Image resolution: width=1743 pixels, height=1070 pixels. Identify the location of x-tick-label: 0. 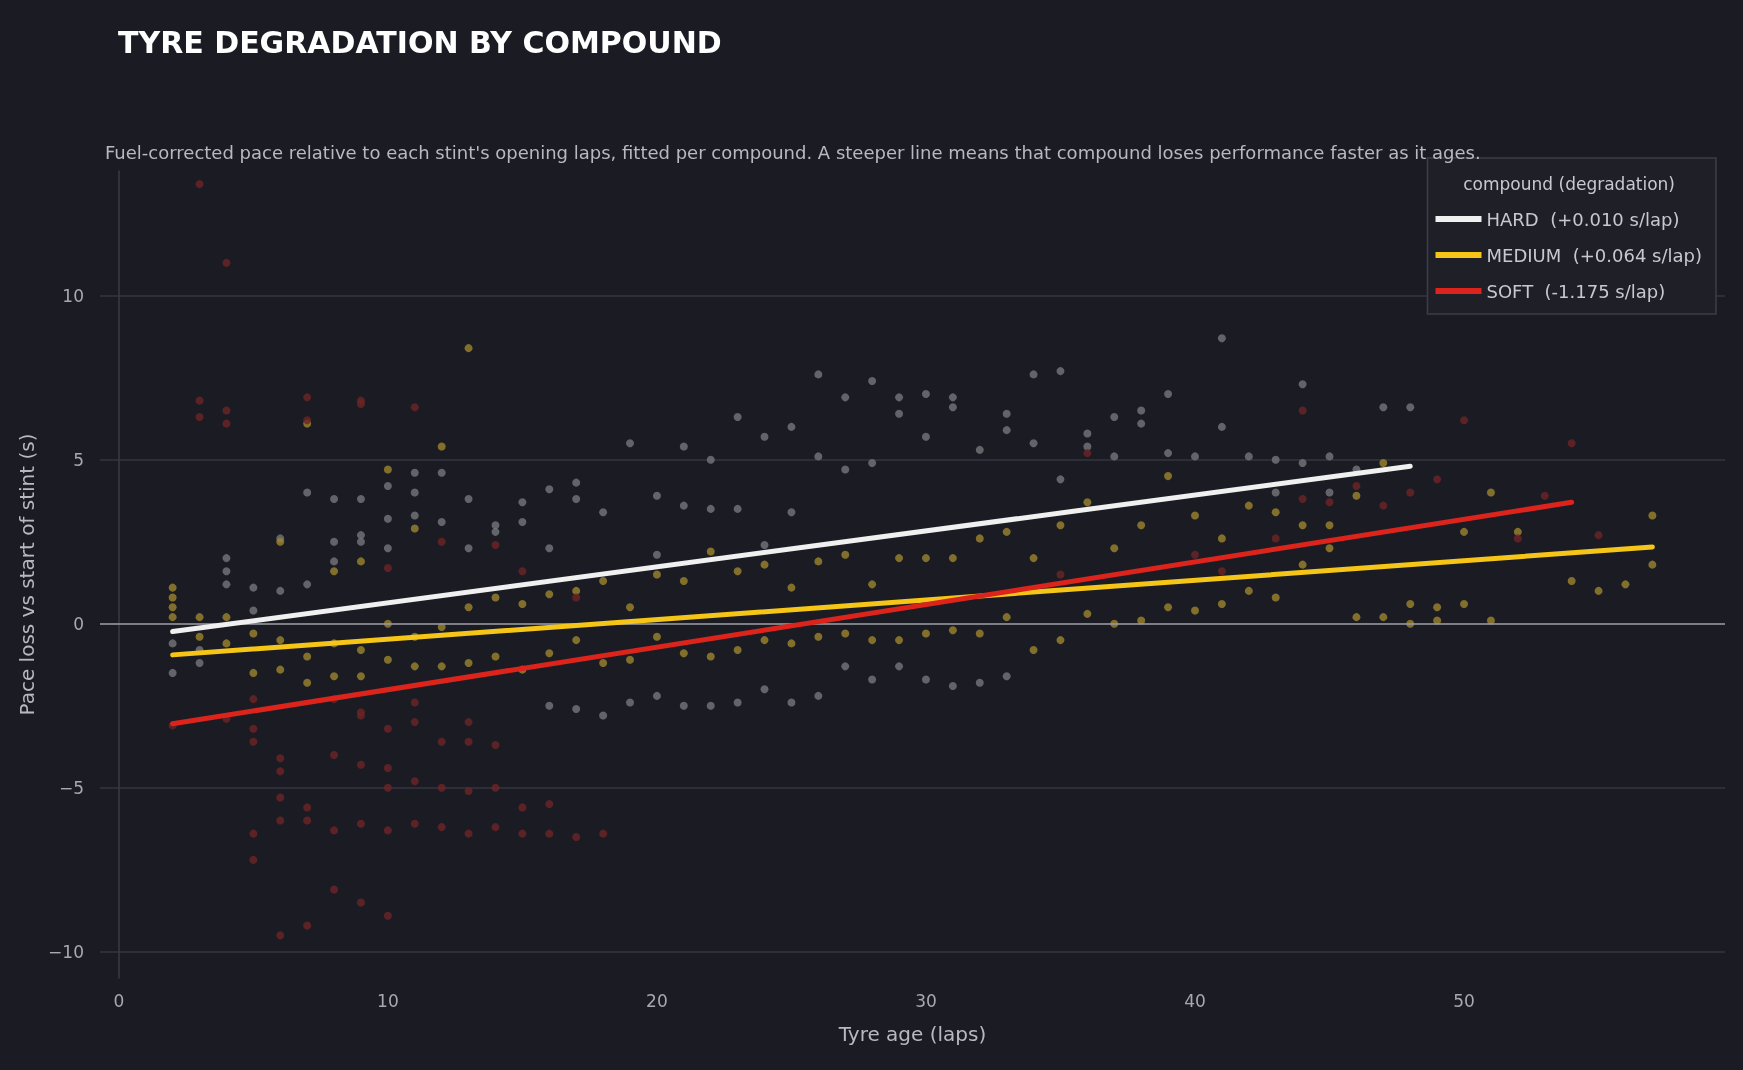
(119, 1000).